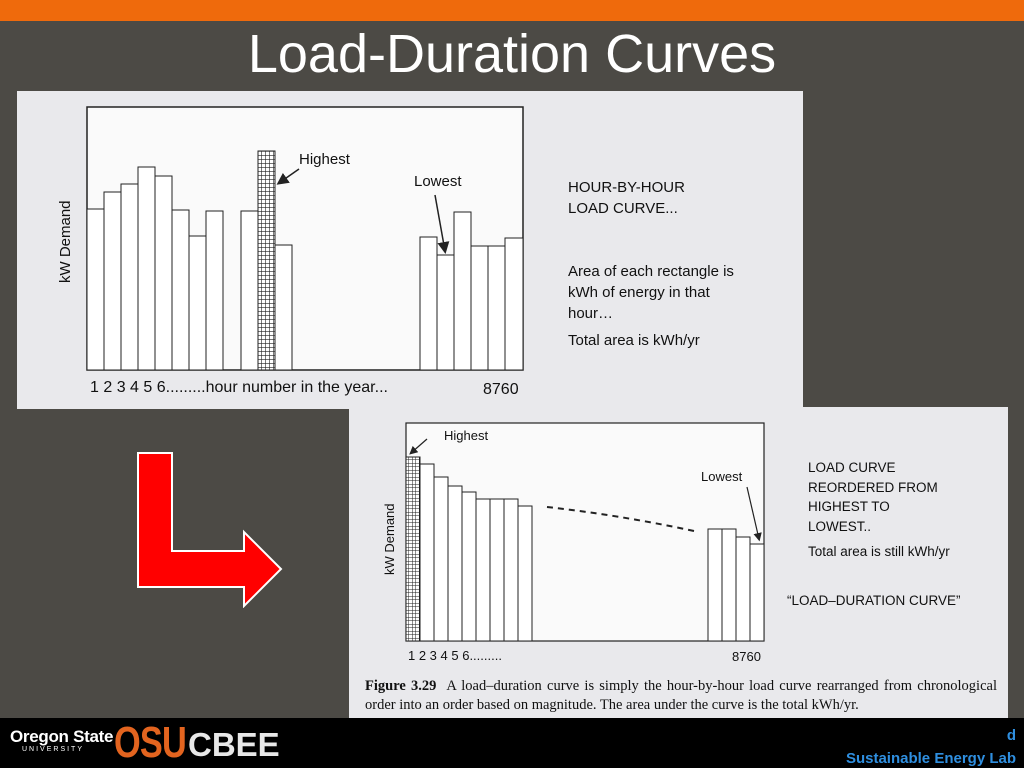 The height and width of the screenshot is (768, 1024). Describe the element at coordinates (210, 530) in the screenshot. I see `transform-arrow-icon` at that location.